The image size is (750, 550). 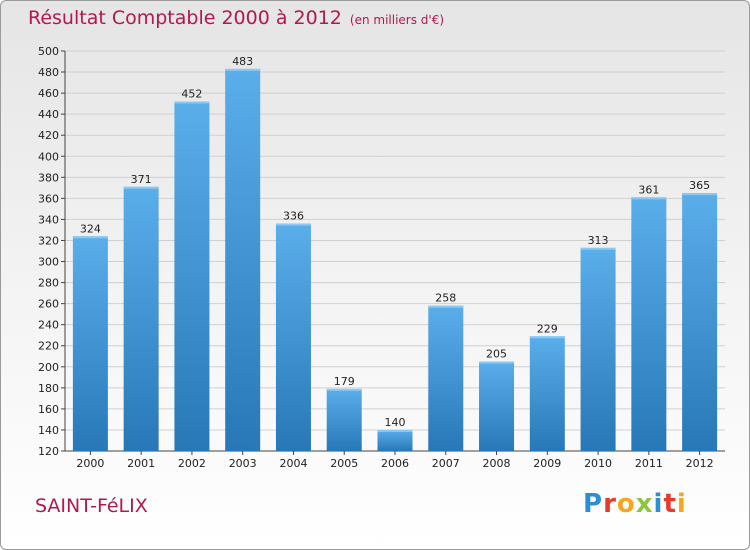 What do you see at coordinates (191, 94) in the screenshot?
I see `data-label: 452` at bounding box center [191, 94].